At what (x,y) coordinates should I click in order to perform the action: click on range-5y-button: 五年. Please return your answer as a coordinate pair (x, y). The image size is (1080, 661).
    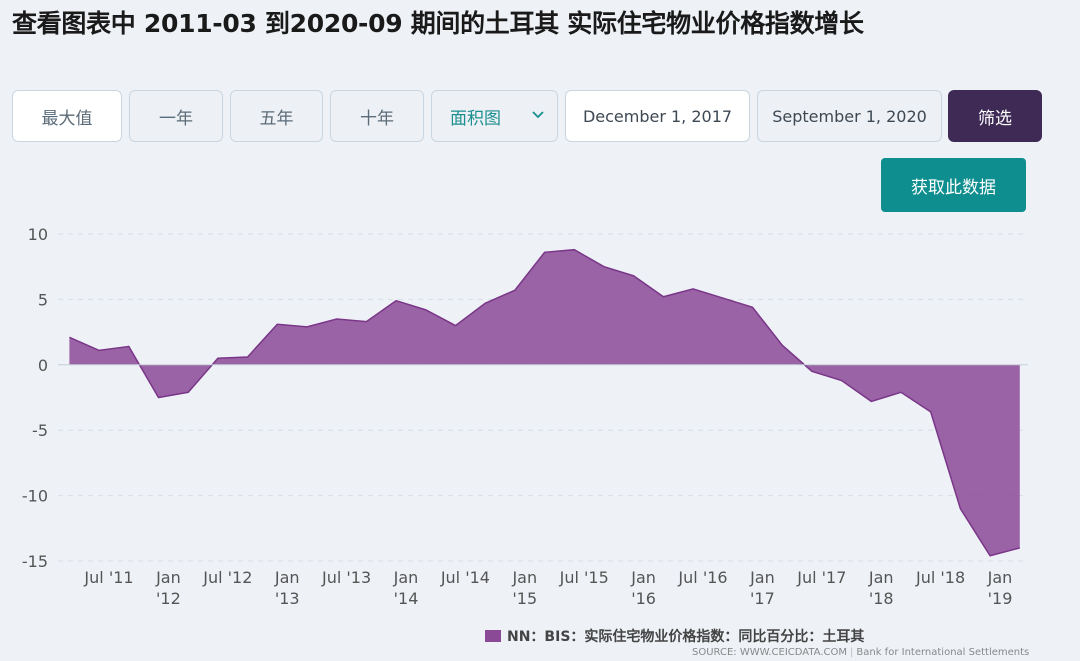
    Looking at the image, I should click on (276, 116).